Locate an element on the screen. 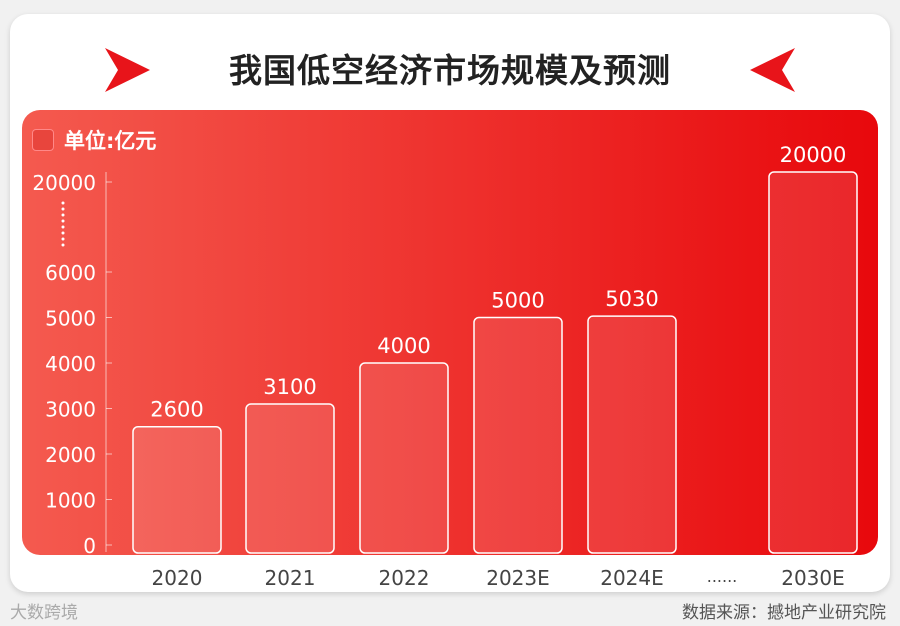  x-tick-label: 2022 is located at coordinates (404, 578).